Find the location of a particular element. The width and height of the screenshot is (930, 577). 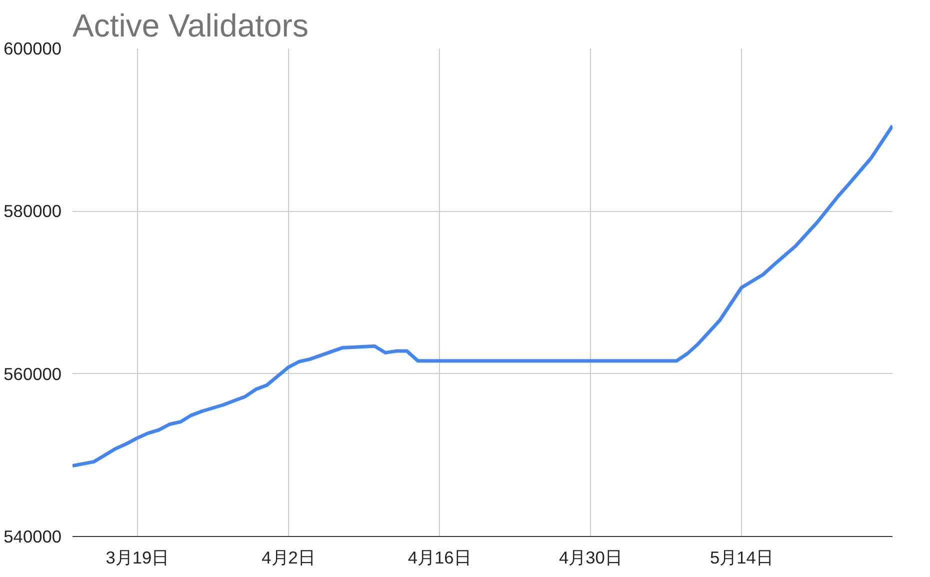

y-tick-label: 580000 is located at coordinates (33, 211).